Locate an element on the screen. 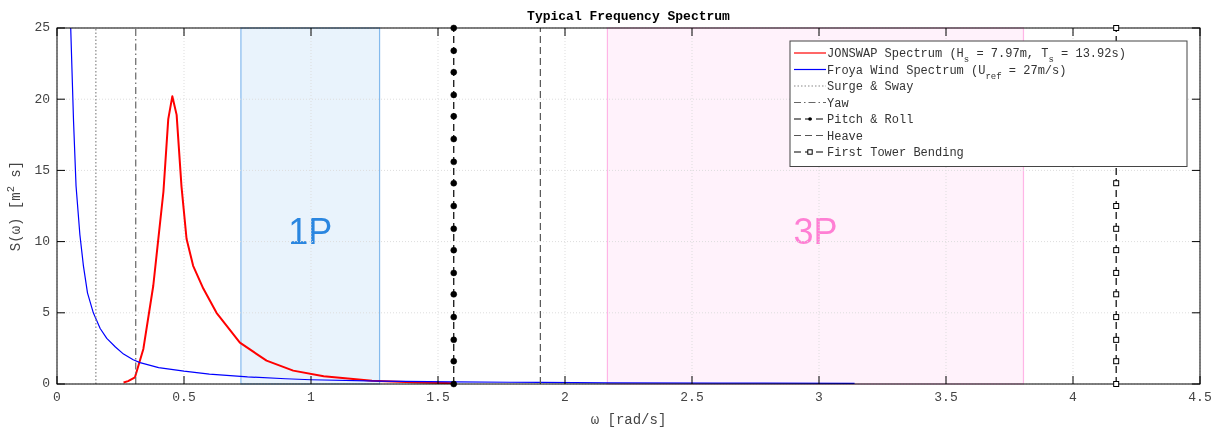  legend-label: Yaw is located at coordinates (838, 103).